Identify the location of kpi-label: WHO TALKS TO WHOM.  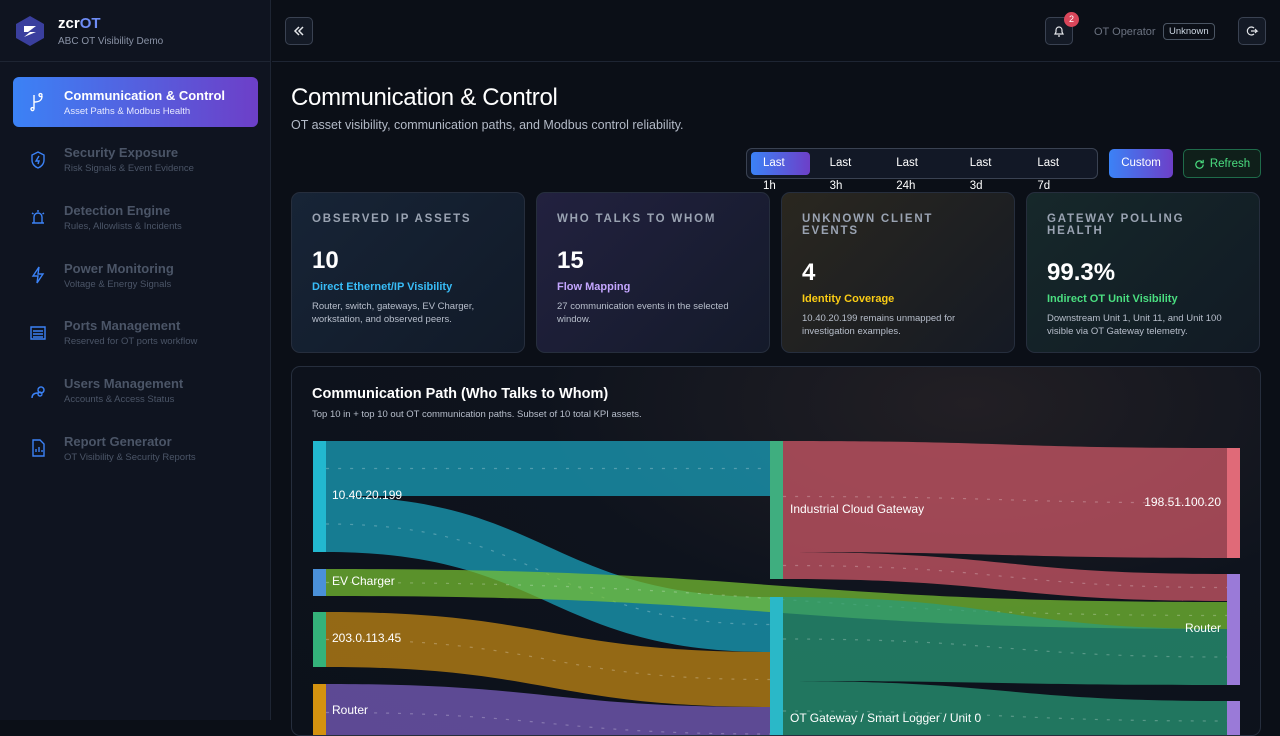
(637, 219).